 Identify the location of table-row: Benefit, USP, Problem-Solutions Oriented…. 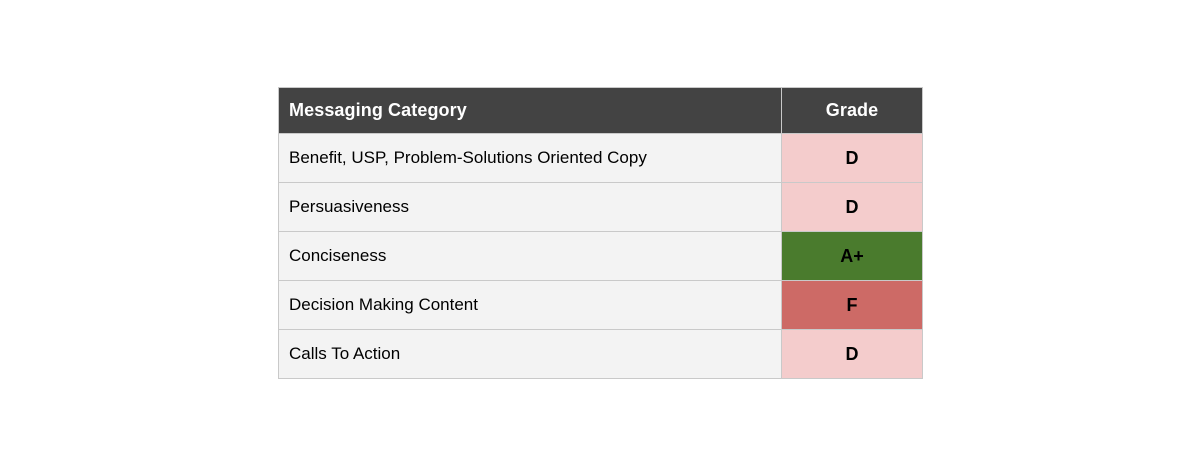
(600, 158).